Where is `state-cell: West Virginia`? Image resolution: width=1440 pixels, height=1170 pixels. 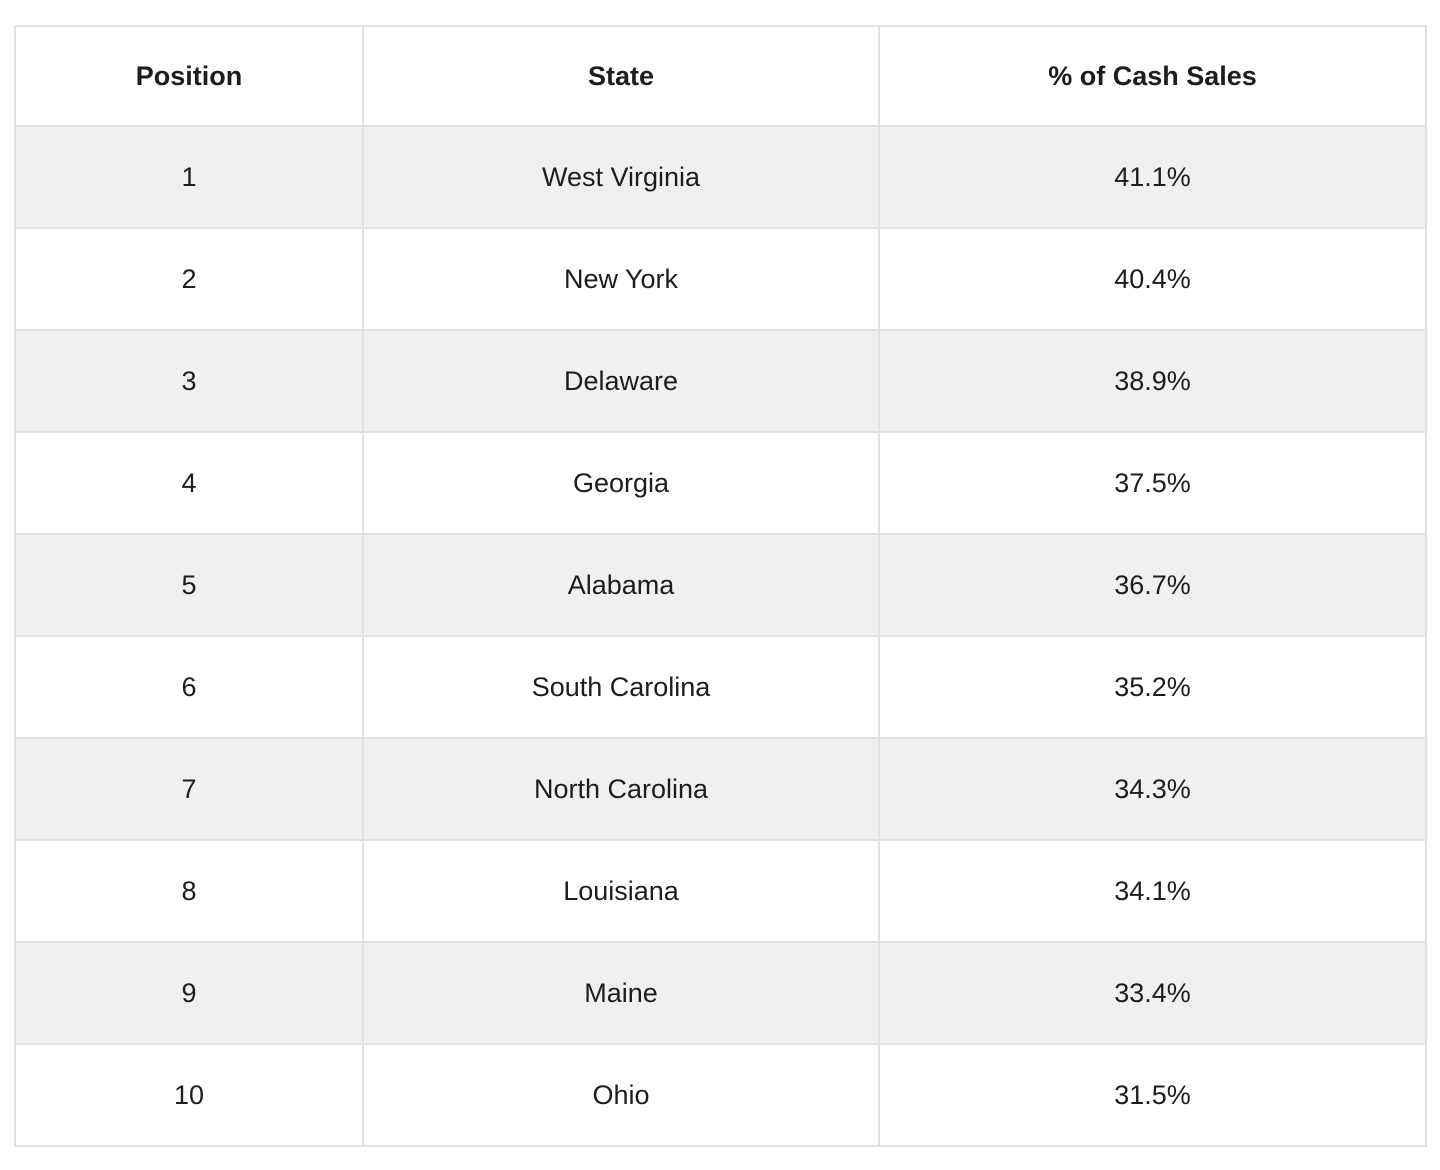 state-cell: West Virginia is located at coordinates (621, 177).